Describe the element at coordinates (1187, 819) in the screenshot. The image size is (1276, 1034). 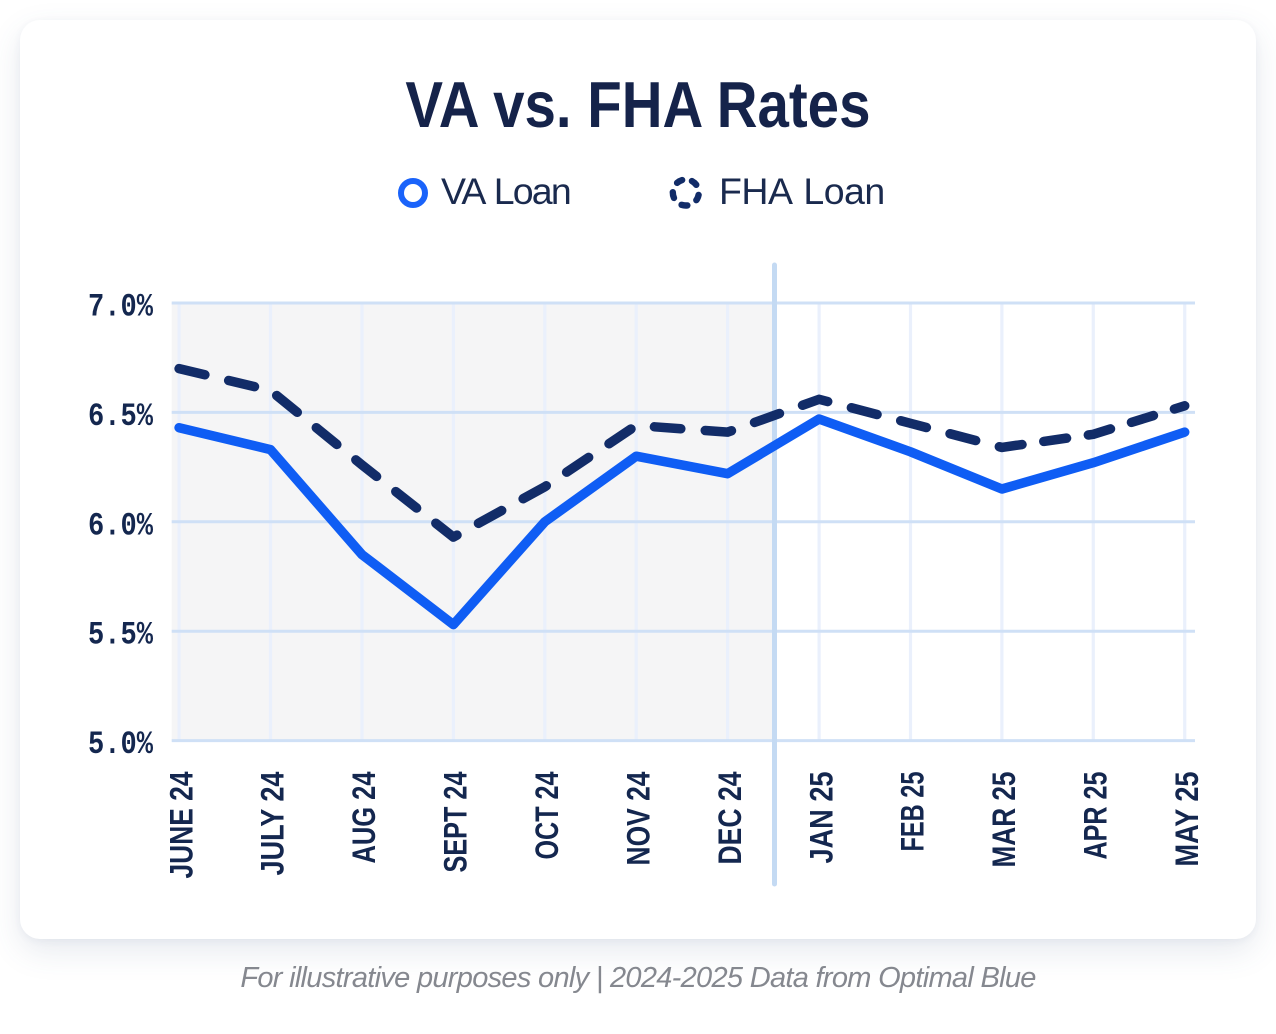
I see `svg-text: MAY 25` at that location.